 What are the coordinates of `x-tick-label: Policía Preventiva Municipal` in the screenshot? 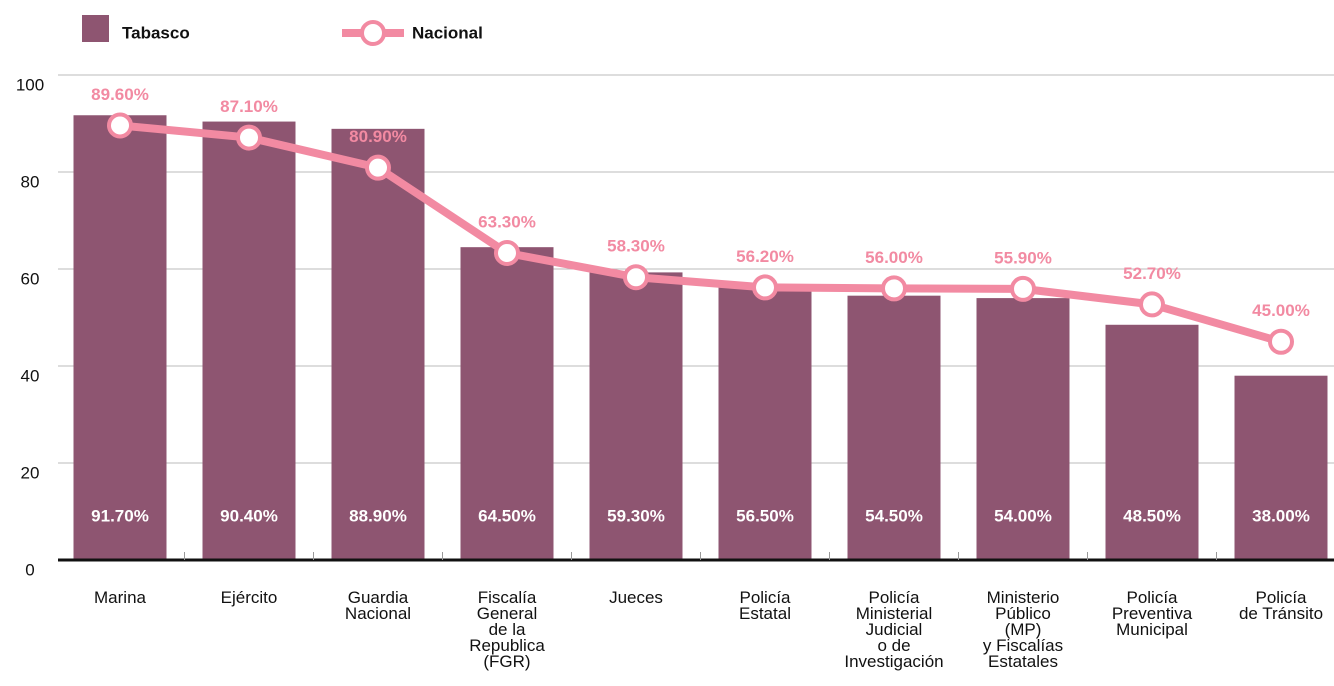 It's located at (1152, 613).